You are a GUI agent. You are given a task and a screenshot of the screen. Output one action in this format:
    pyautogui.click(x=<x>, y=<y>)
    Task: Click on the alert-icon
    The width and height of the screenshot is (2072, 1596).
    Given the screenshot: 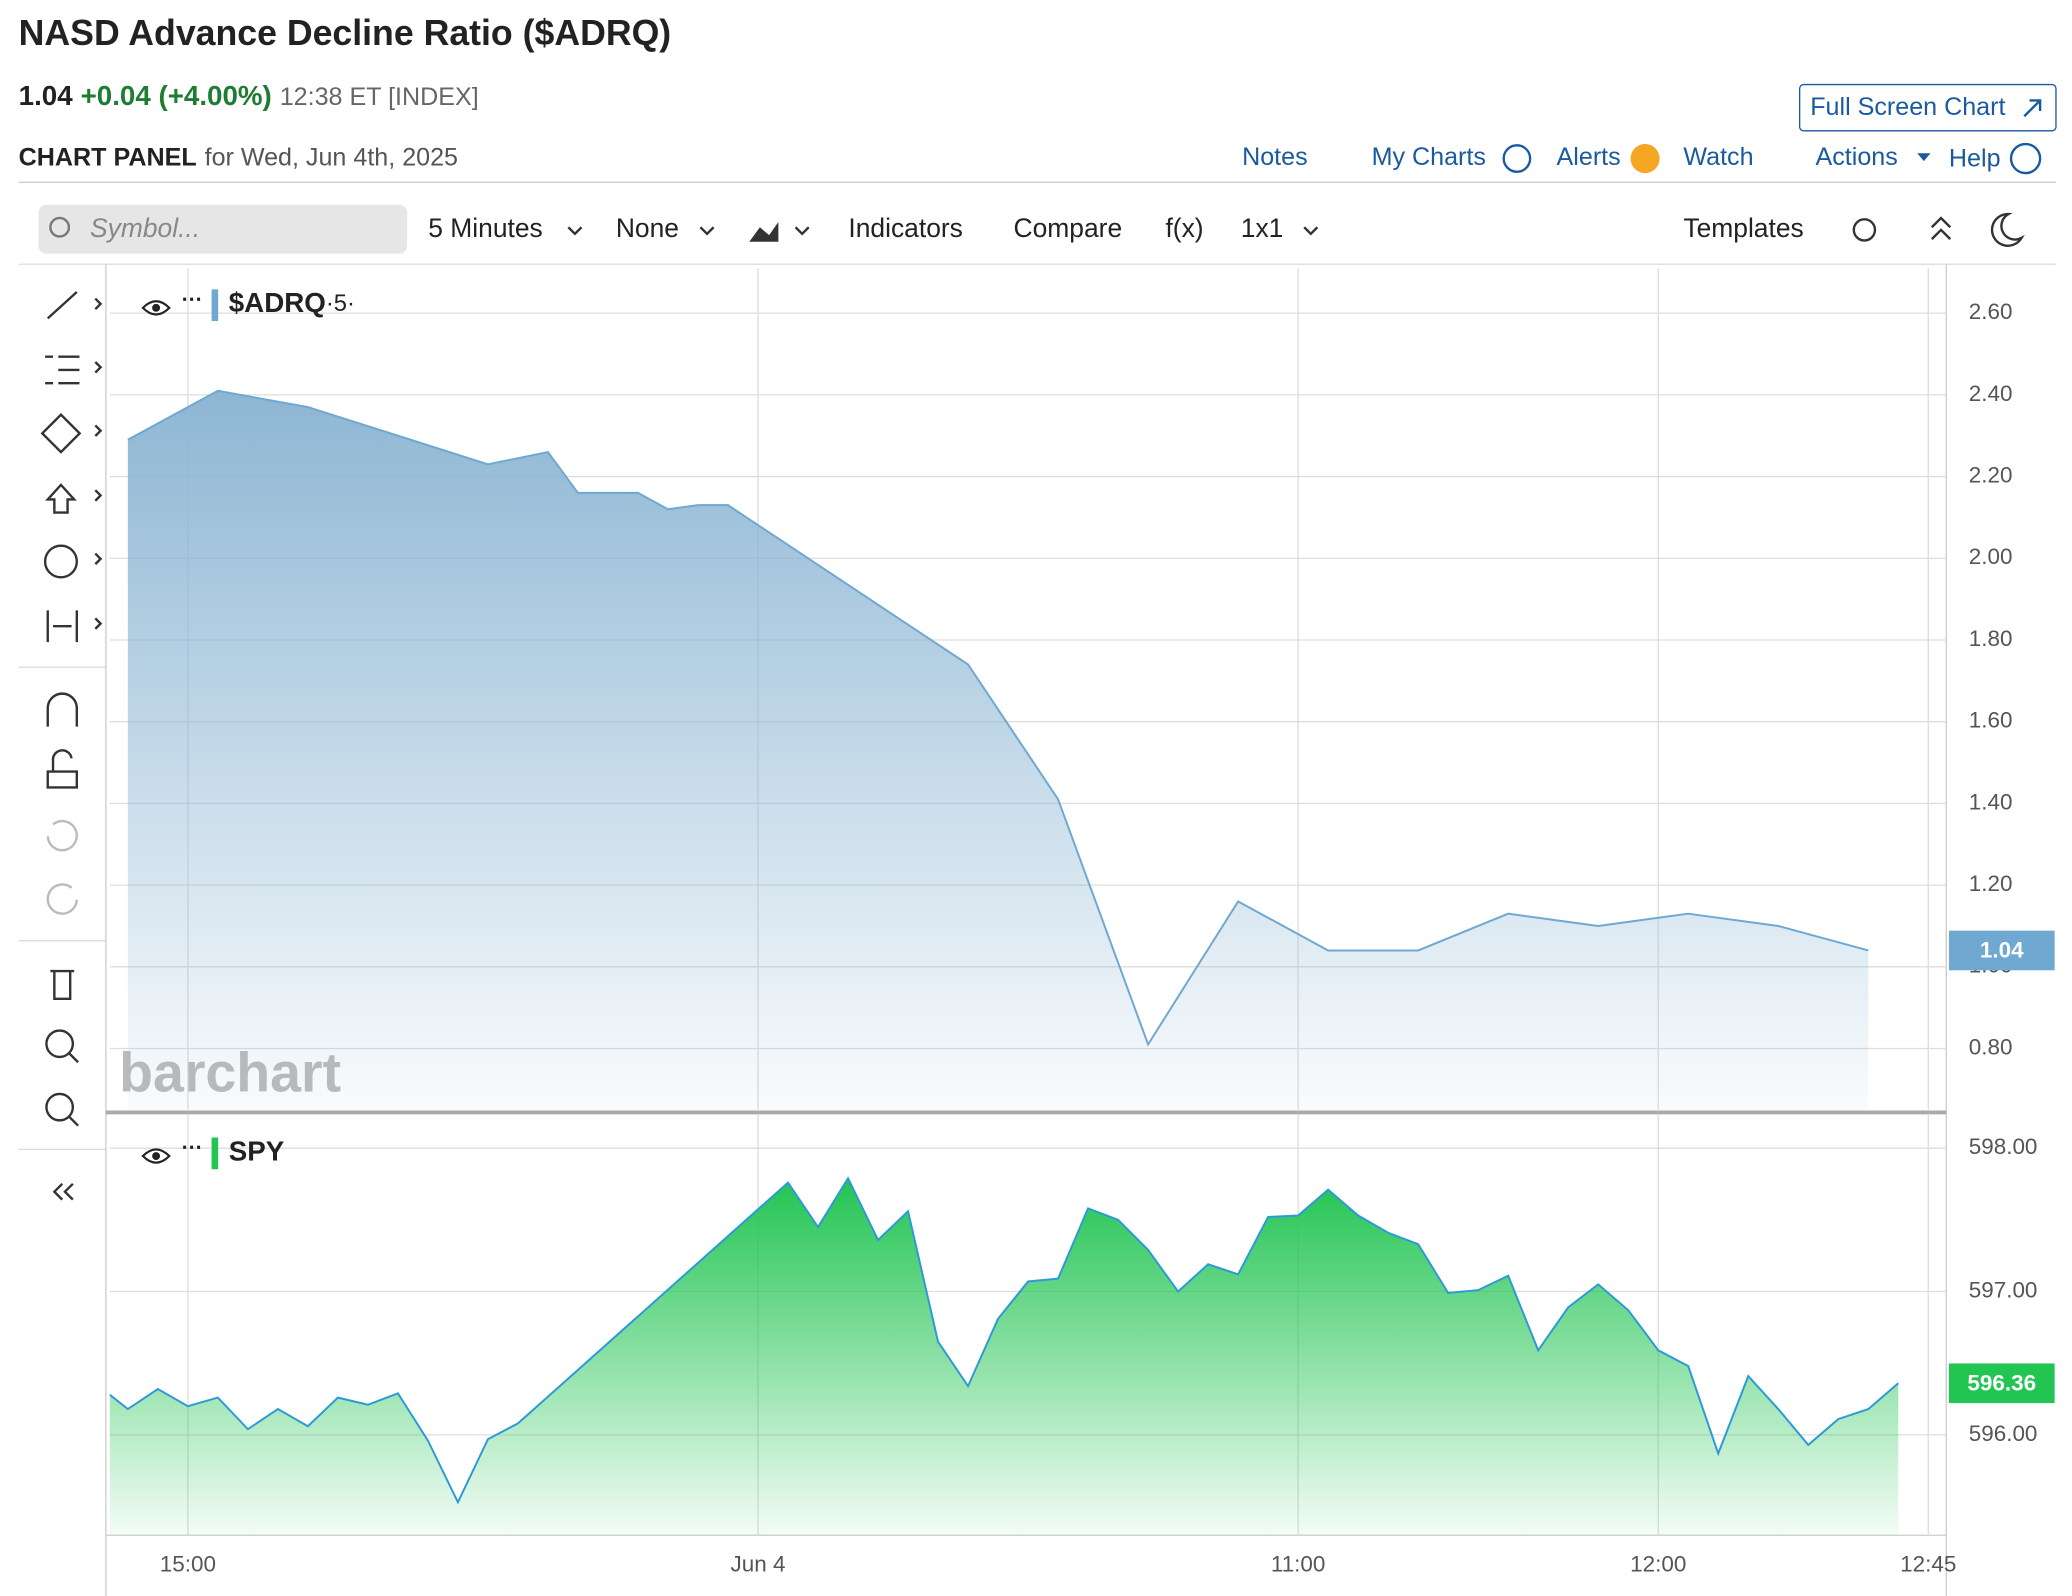 What is the action you would take?
    pyautogui.click(x=1645, y=159)
    